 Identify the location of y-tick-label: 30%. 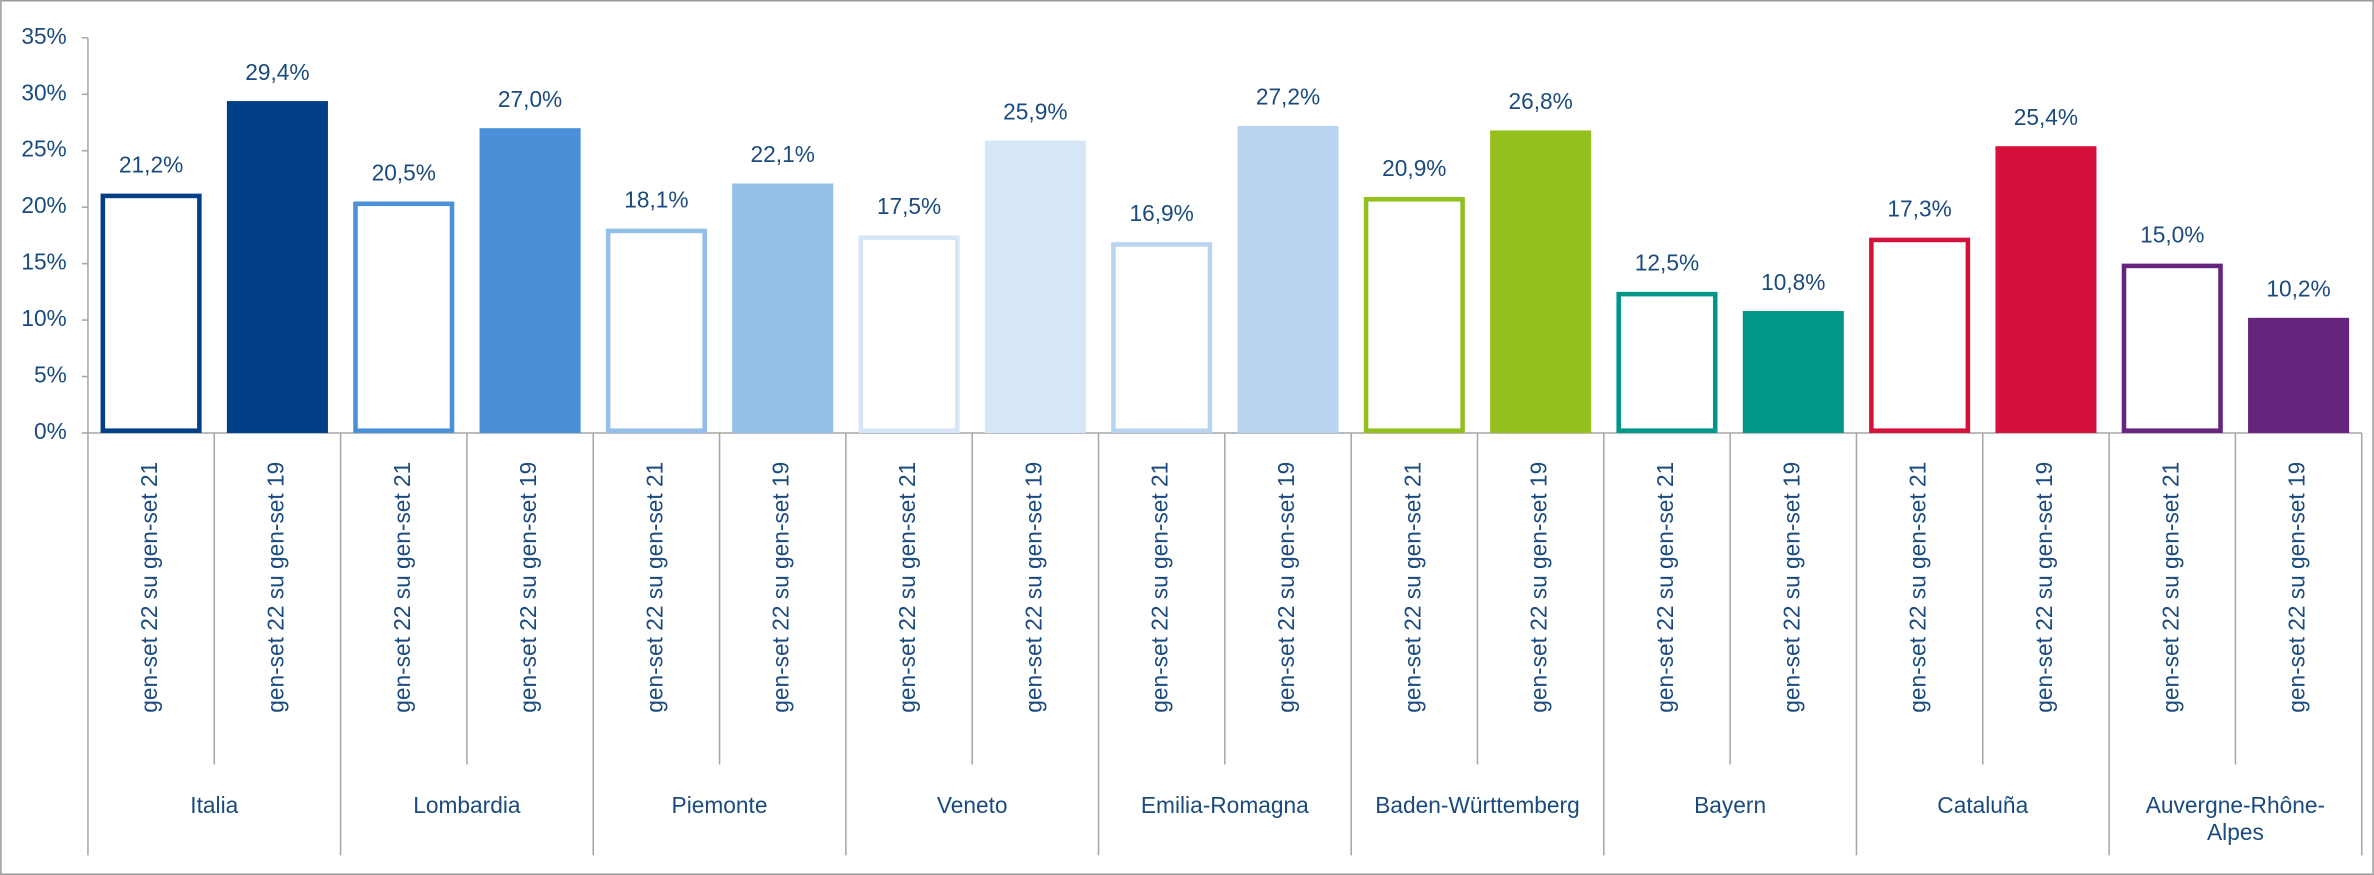
(43, 92).